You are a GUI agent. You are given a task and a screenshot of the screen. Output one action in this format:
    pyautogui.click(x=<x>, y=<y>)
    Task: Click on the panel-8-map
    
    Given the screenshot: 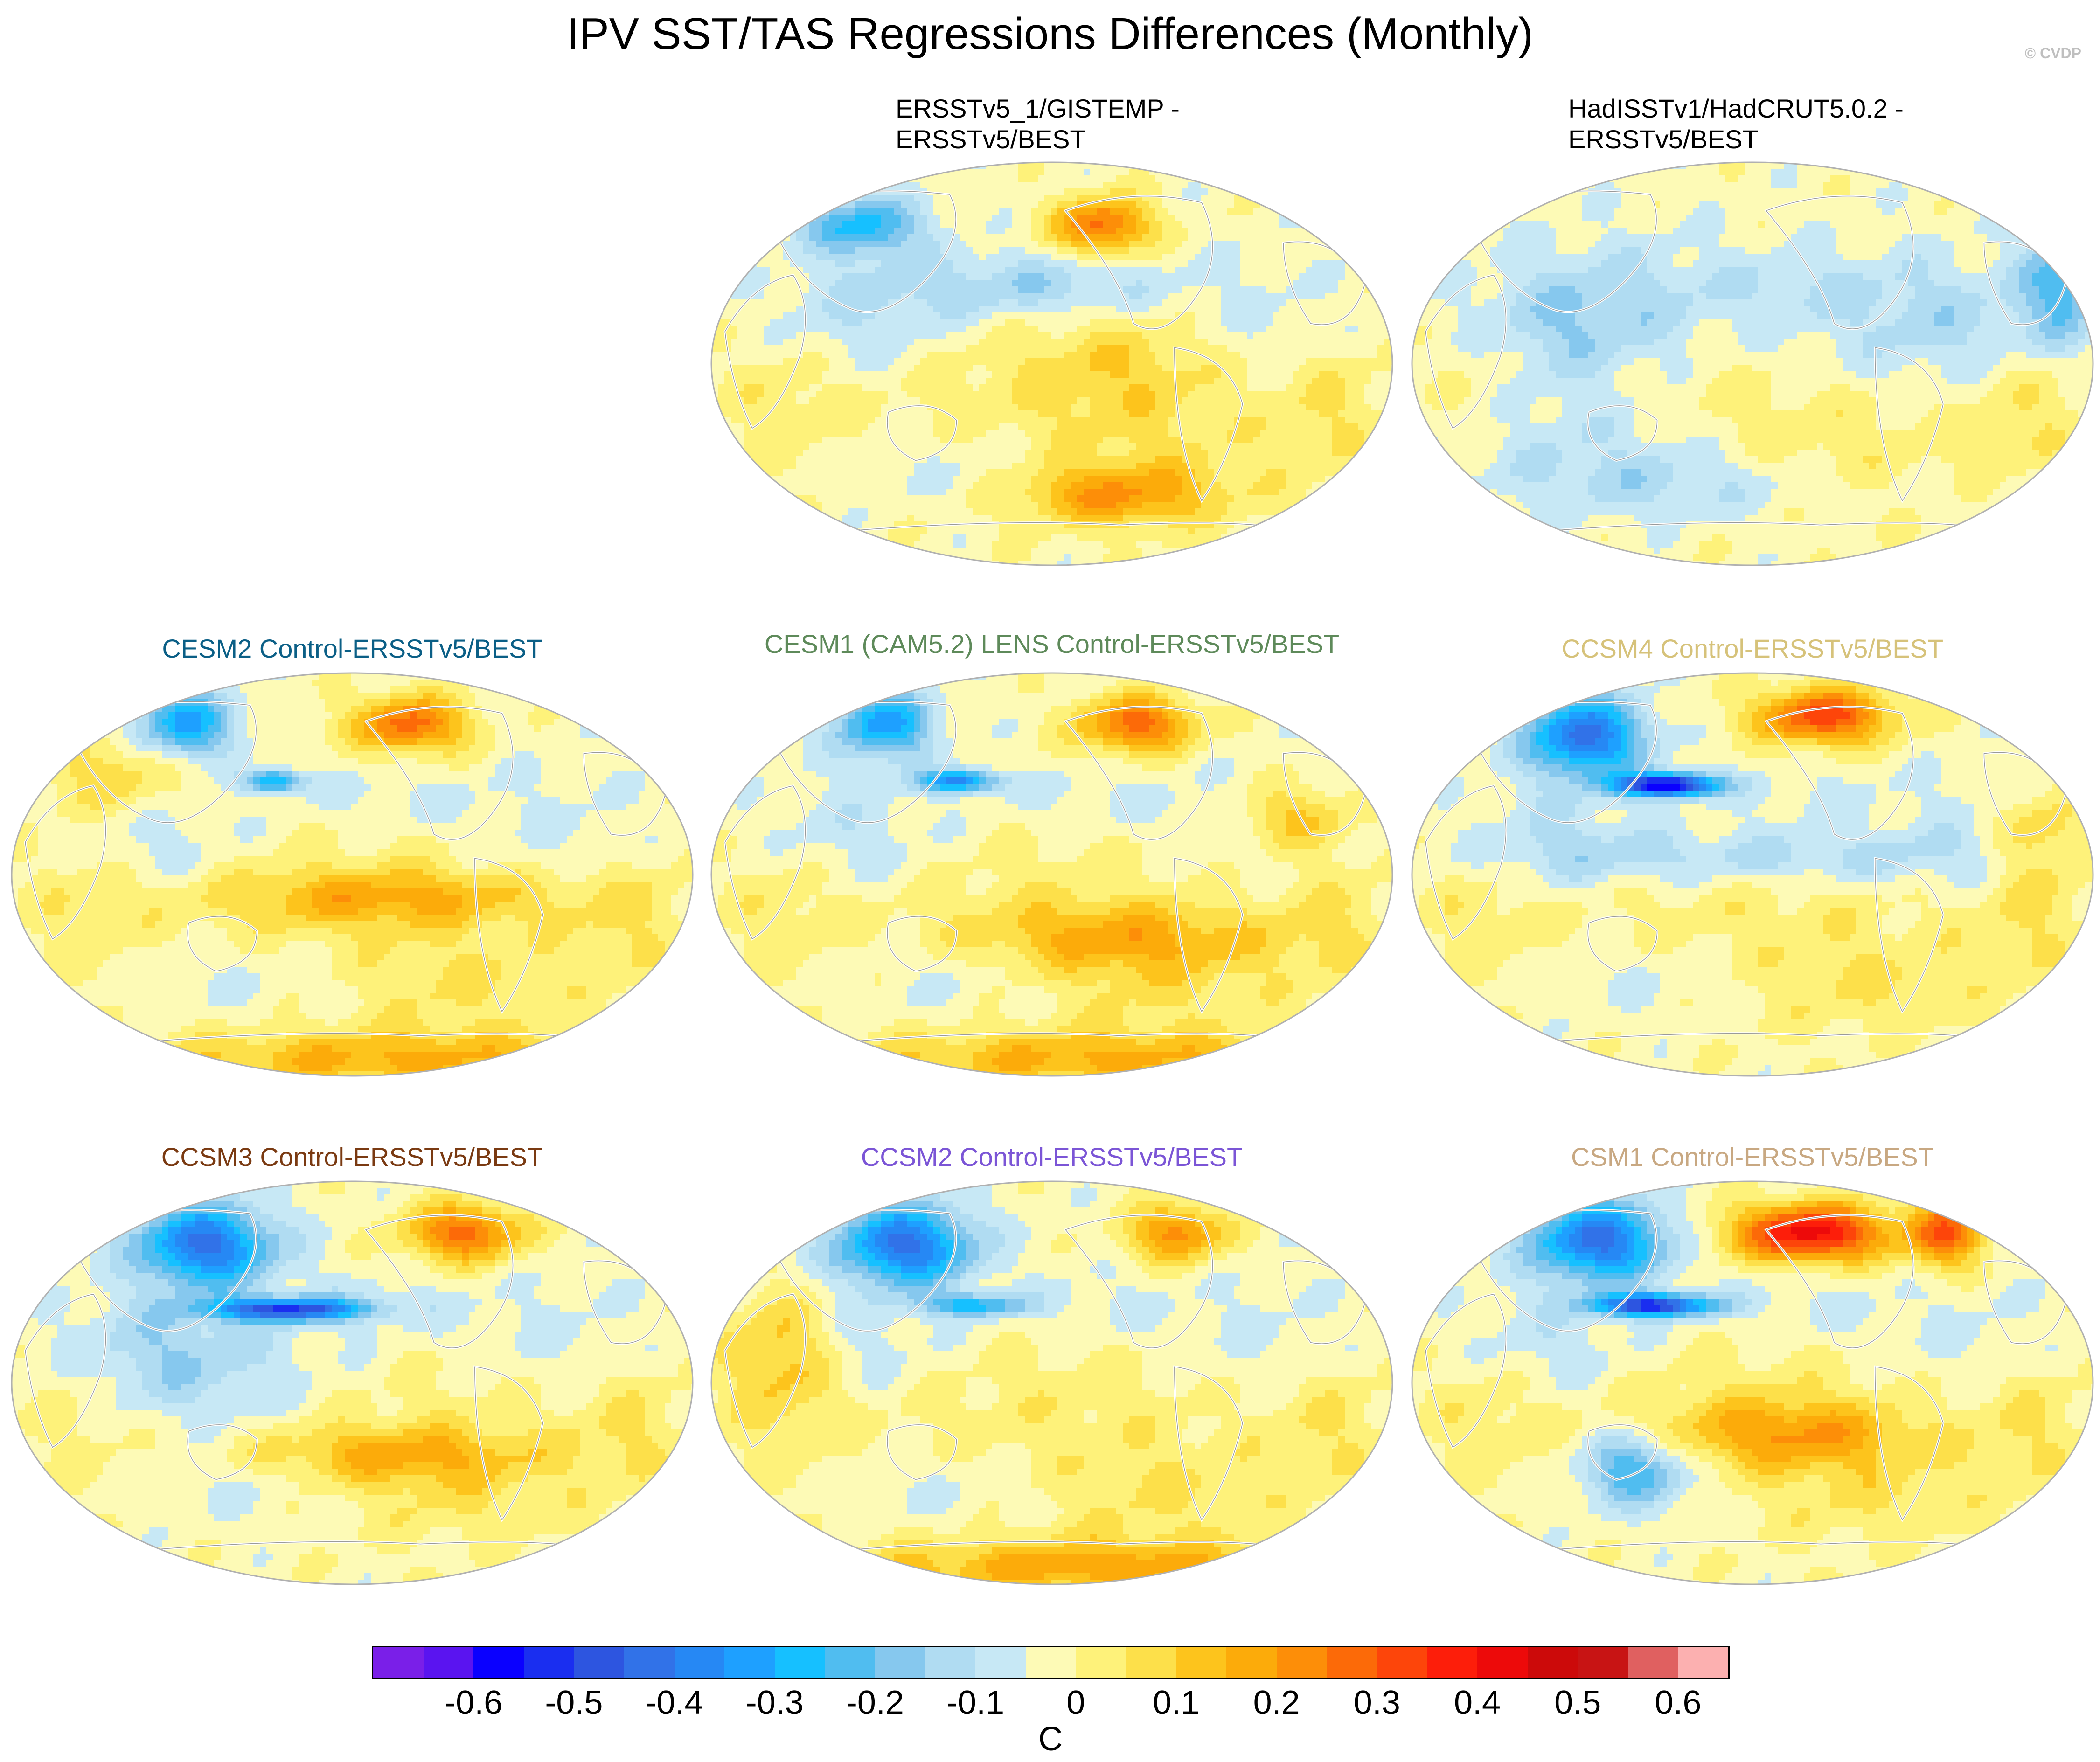 What is the action you would take?
    pyautogui.click(x=1752, y=1382)
    